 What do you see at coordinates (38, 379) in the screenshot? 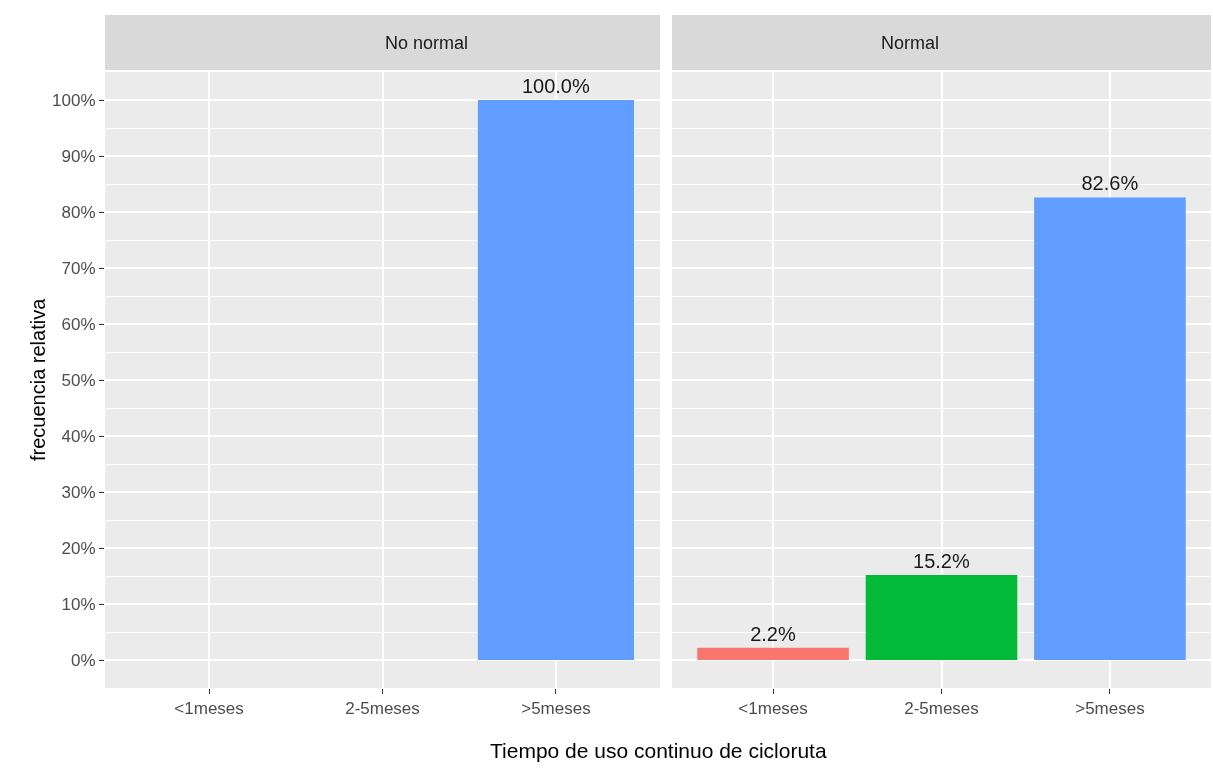
I see `y-axis-title: frecuencia relativa` at bounding box center [38, 379].